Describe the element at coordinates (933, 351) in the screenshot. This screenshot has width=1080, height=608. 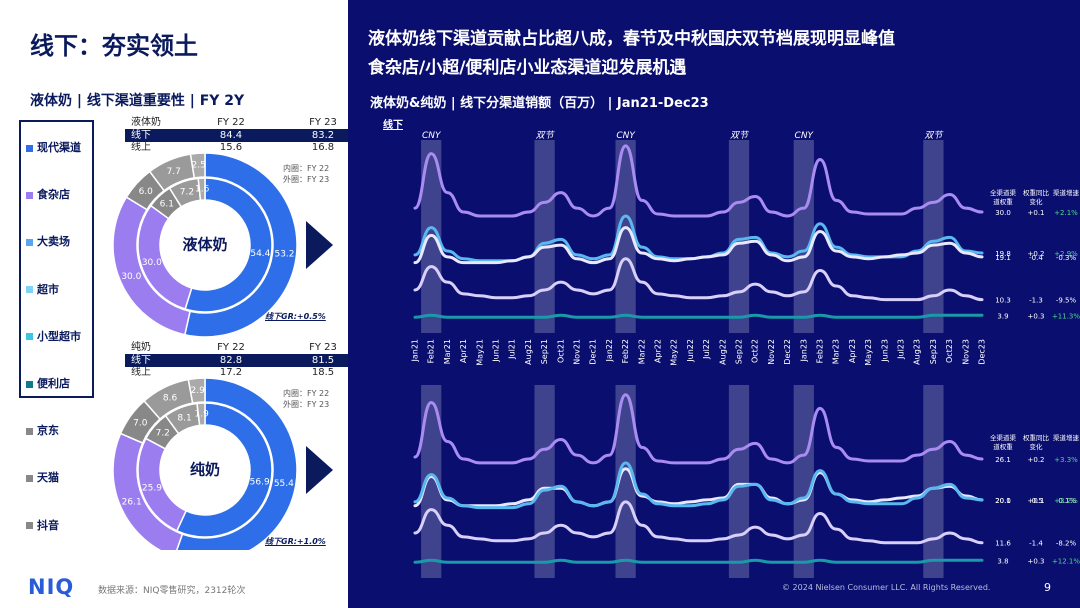
I see `x-tick-label: Sep23` at that location.